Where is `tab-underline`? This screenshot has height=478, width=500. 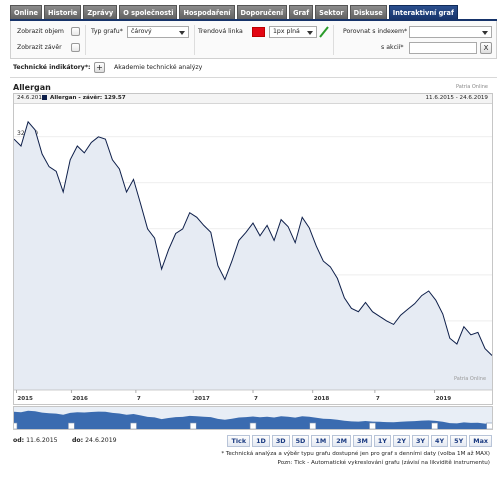 tab-underline is located at coordinates (253, 20).